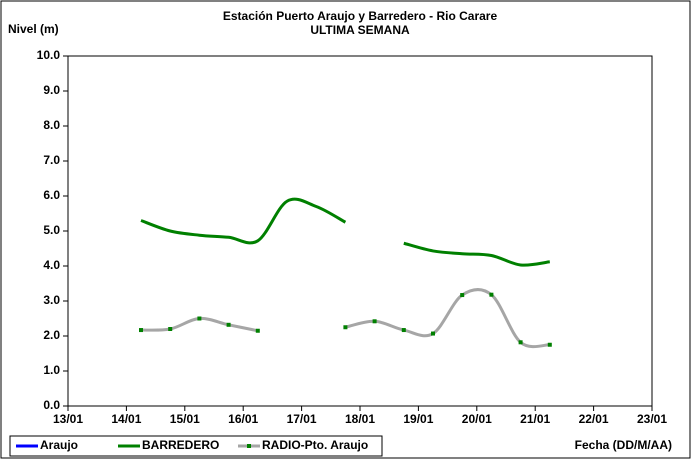 The image size is (692, 460). Describe the element at coordinates (652, 419) in the screenshot. I see `x-tick-label: 23/01` at that location.